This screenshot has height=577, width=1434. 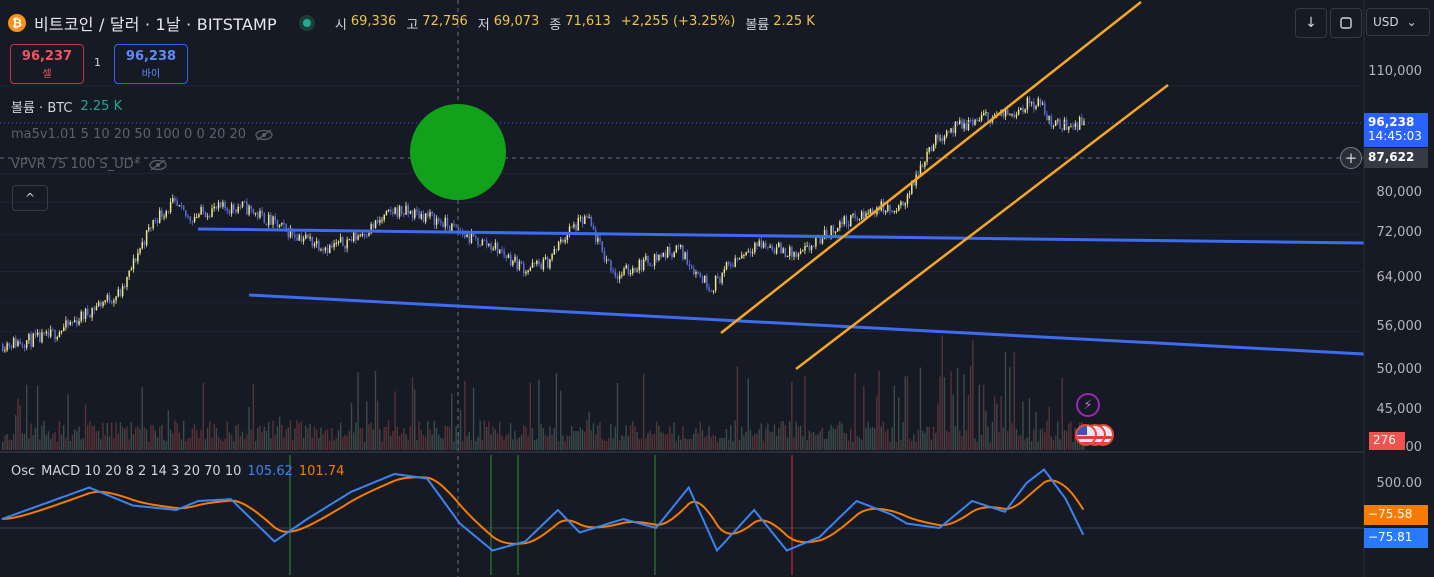 I want to click on collapse-legend-button: ^, so click(x=30, y=198).